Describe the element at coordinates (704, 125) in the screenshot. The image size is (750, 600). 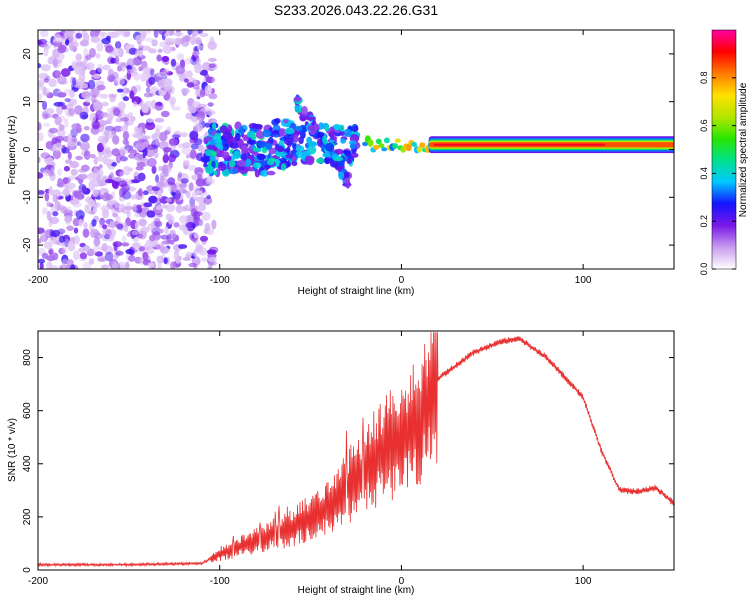
I see `colorbar-tick-label: 0.6` at that location.